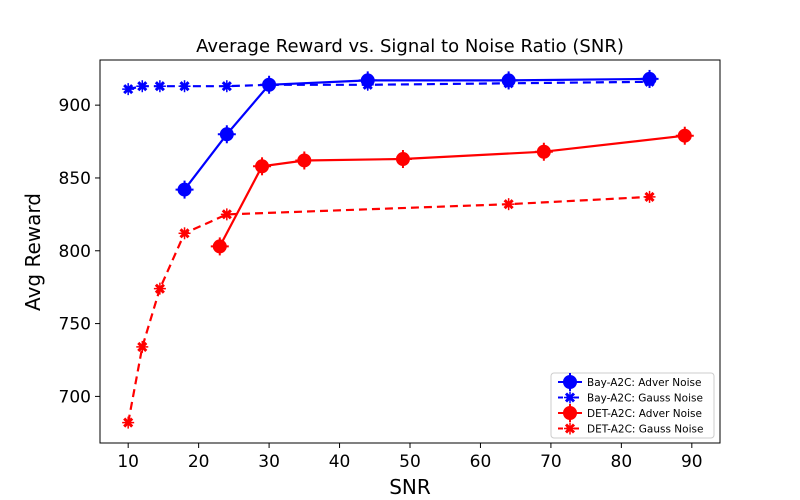 Image resolution: width=800 pixels, height=500 pixels. I want to click on legend-label: DET-A2C: Gauss Noise, so click(645, 430).